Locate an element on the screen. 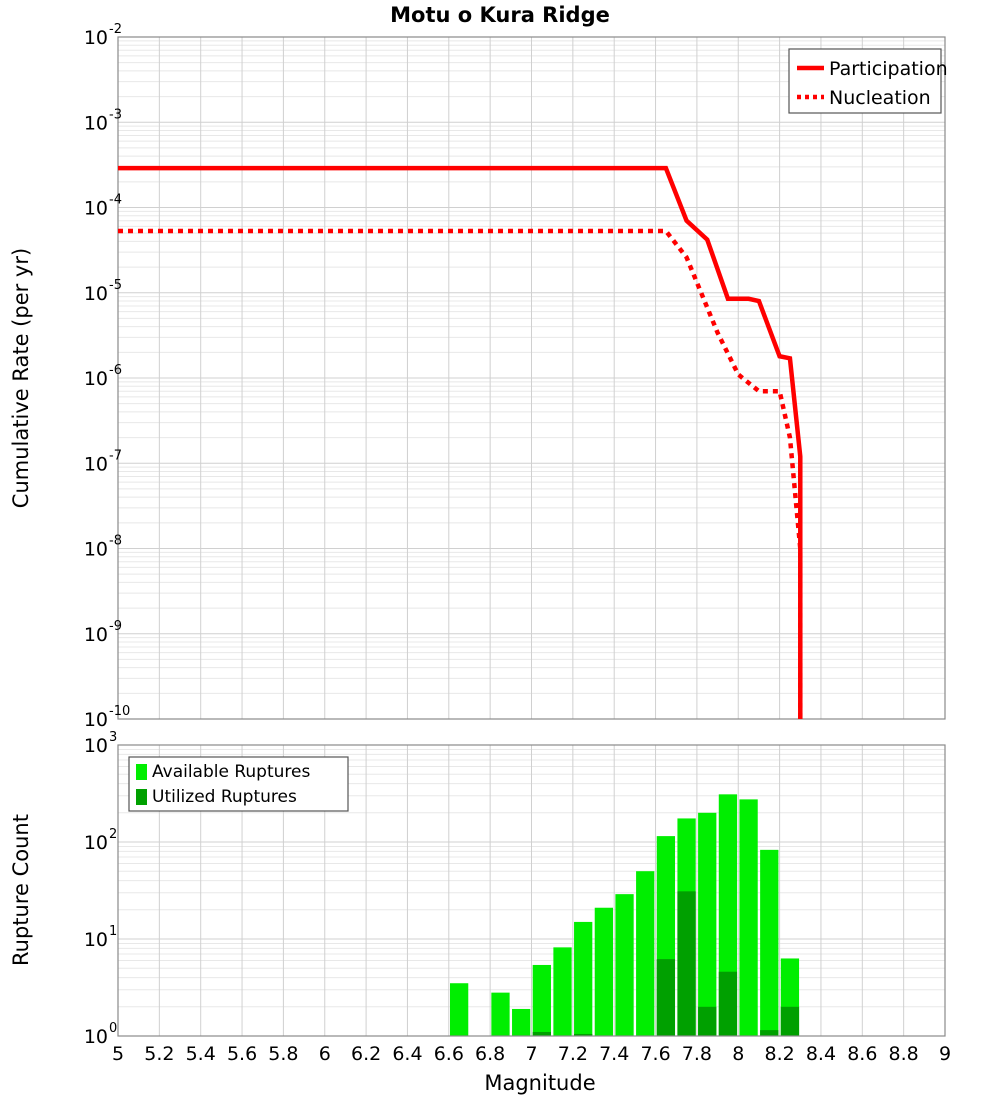 The width and height of the screenshot is (1000, 1100). y-tick-label: 10 -7 is located at coordinates (103, 461).